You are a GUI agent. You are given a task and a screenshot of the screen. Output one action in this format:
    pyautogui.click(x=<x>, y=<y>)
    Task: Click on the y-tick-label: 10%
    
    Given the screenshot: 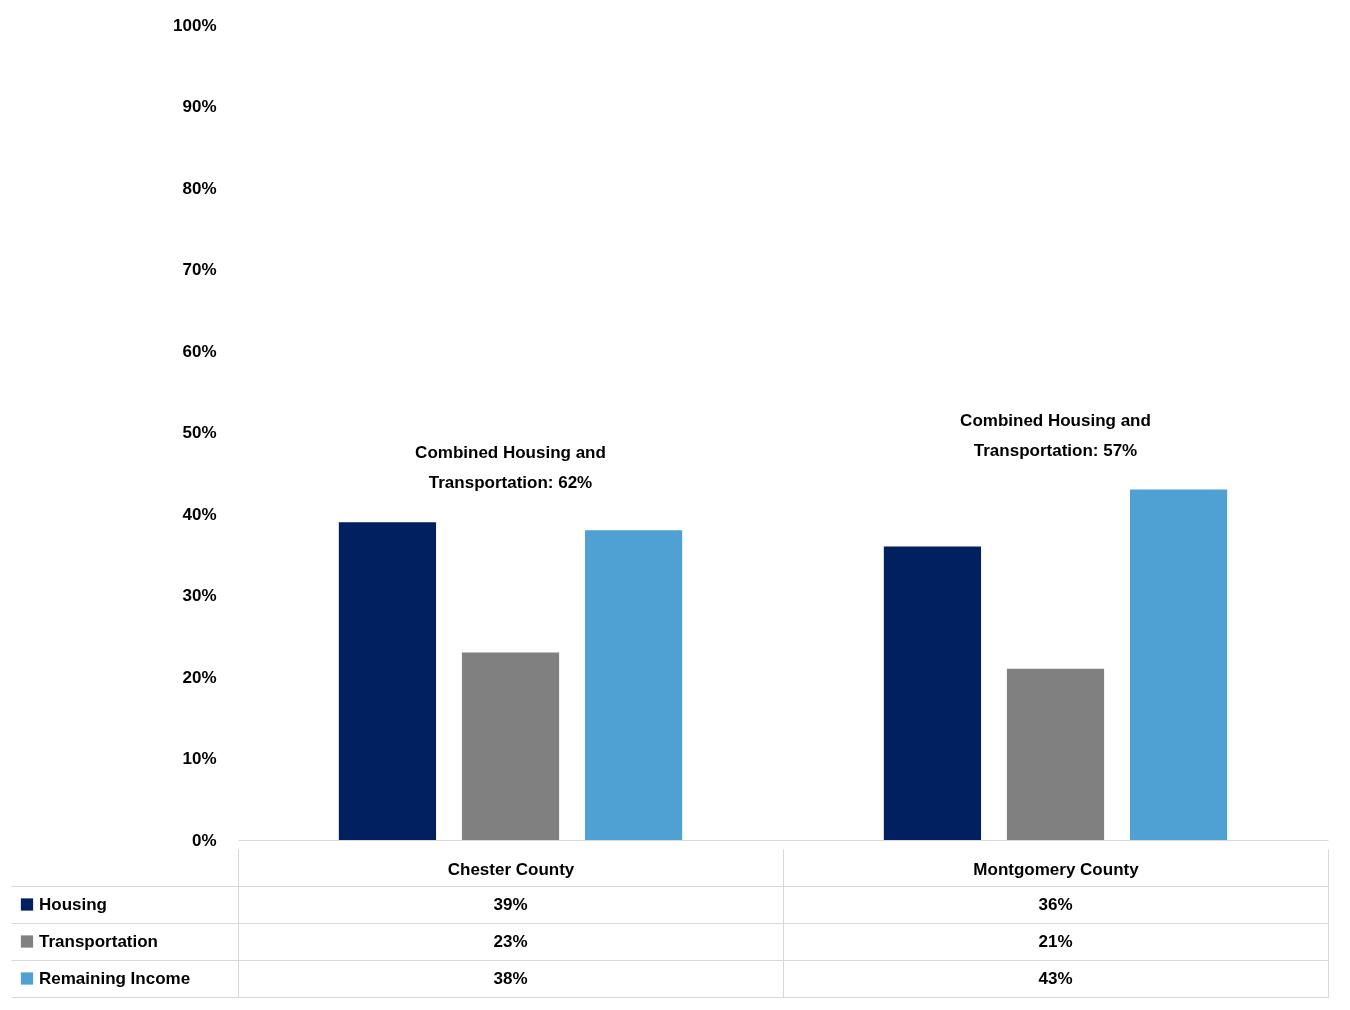 What is the action you would take?
    pyautogui.click(x=199, y=758)
    